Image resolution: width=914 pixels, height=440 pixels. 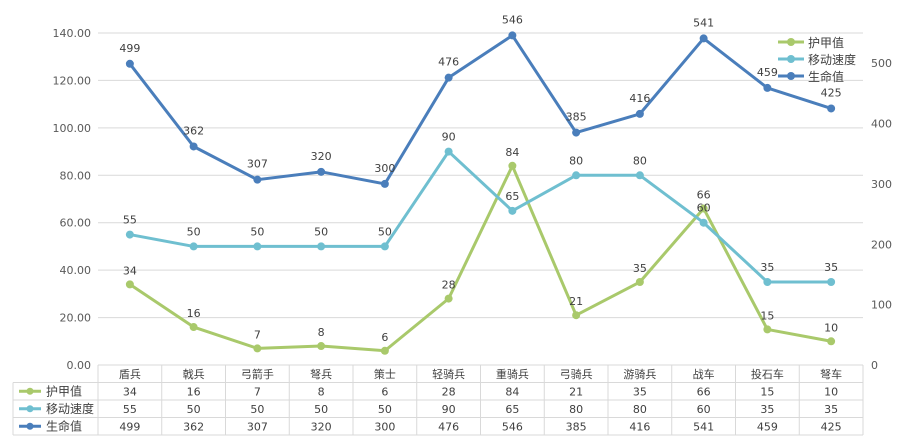 What do you see at coordinates (448, 427) in the screenshot?
I see `table-cell: 476` at bounding box center [448, 427].